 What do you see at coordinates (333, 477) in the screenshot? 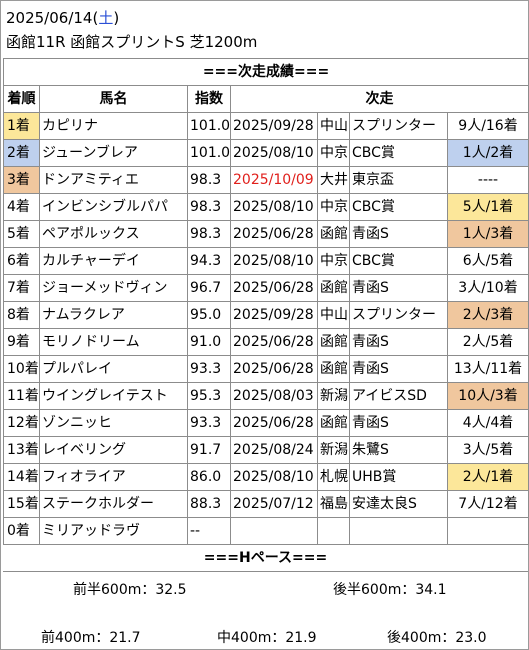
I see `next-venue-cell: 札幌` at bounding box center [333, 477].